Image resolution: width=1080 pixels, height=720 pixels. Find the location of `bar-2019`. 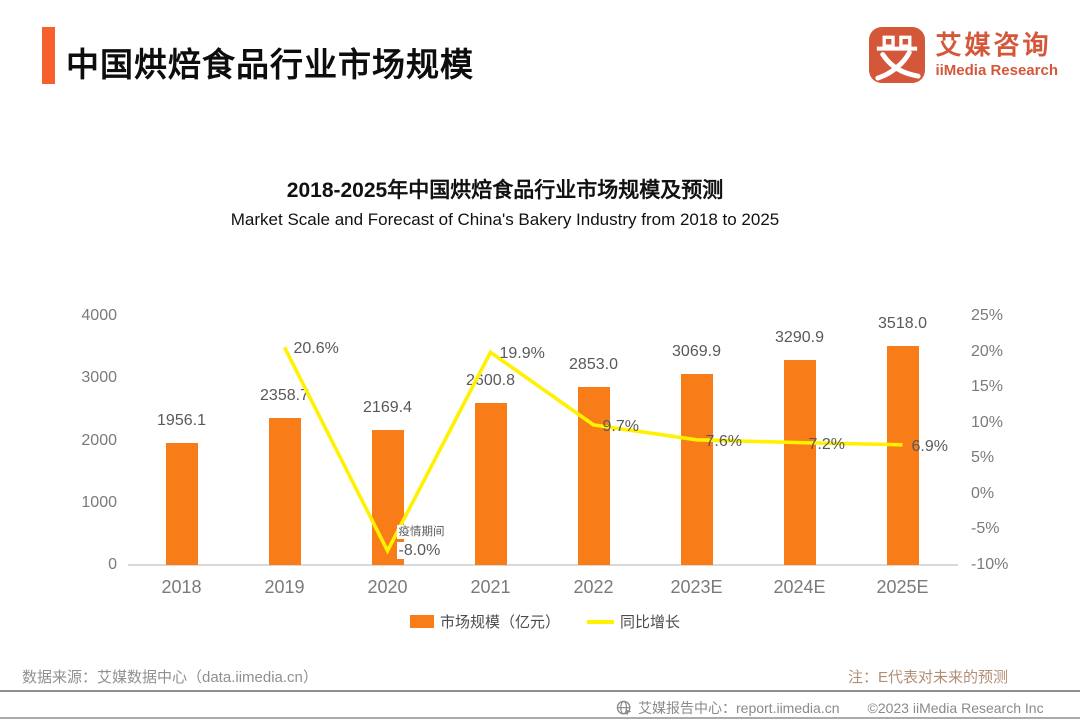

bar-2019 is located at coordinates (284, 491).